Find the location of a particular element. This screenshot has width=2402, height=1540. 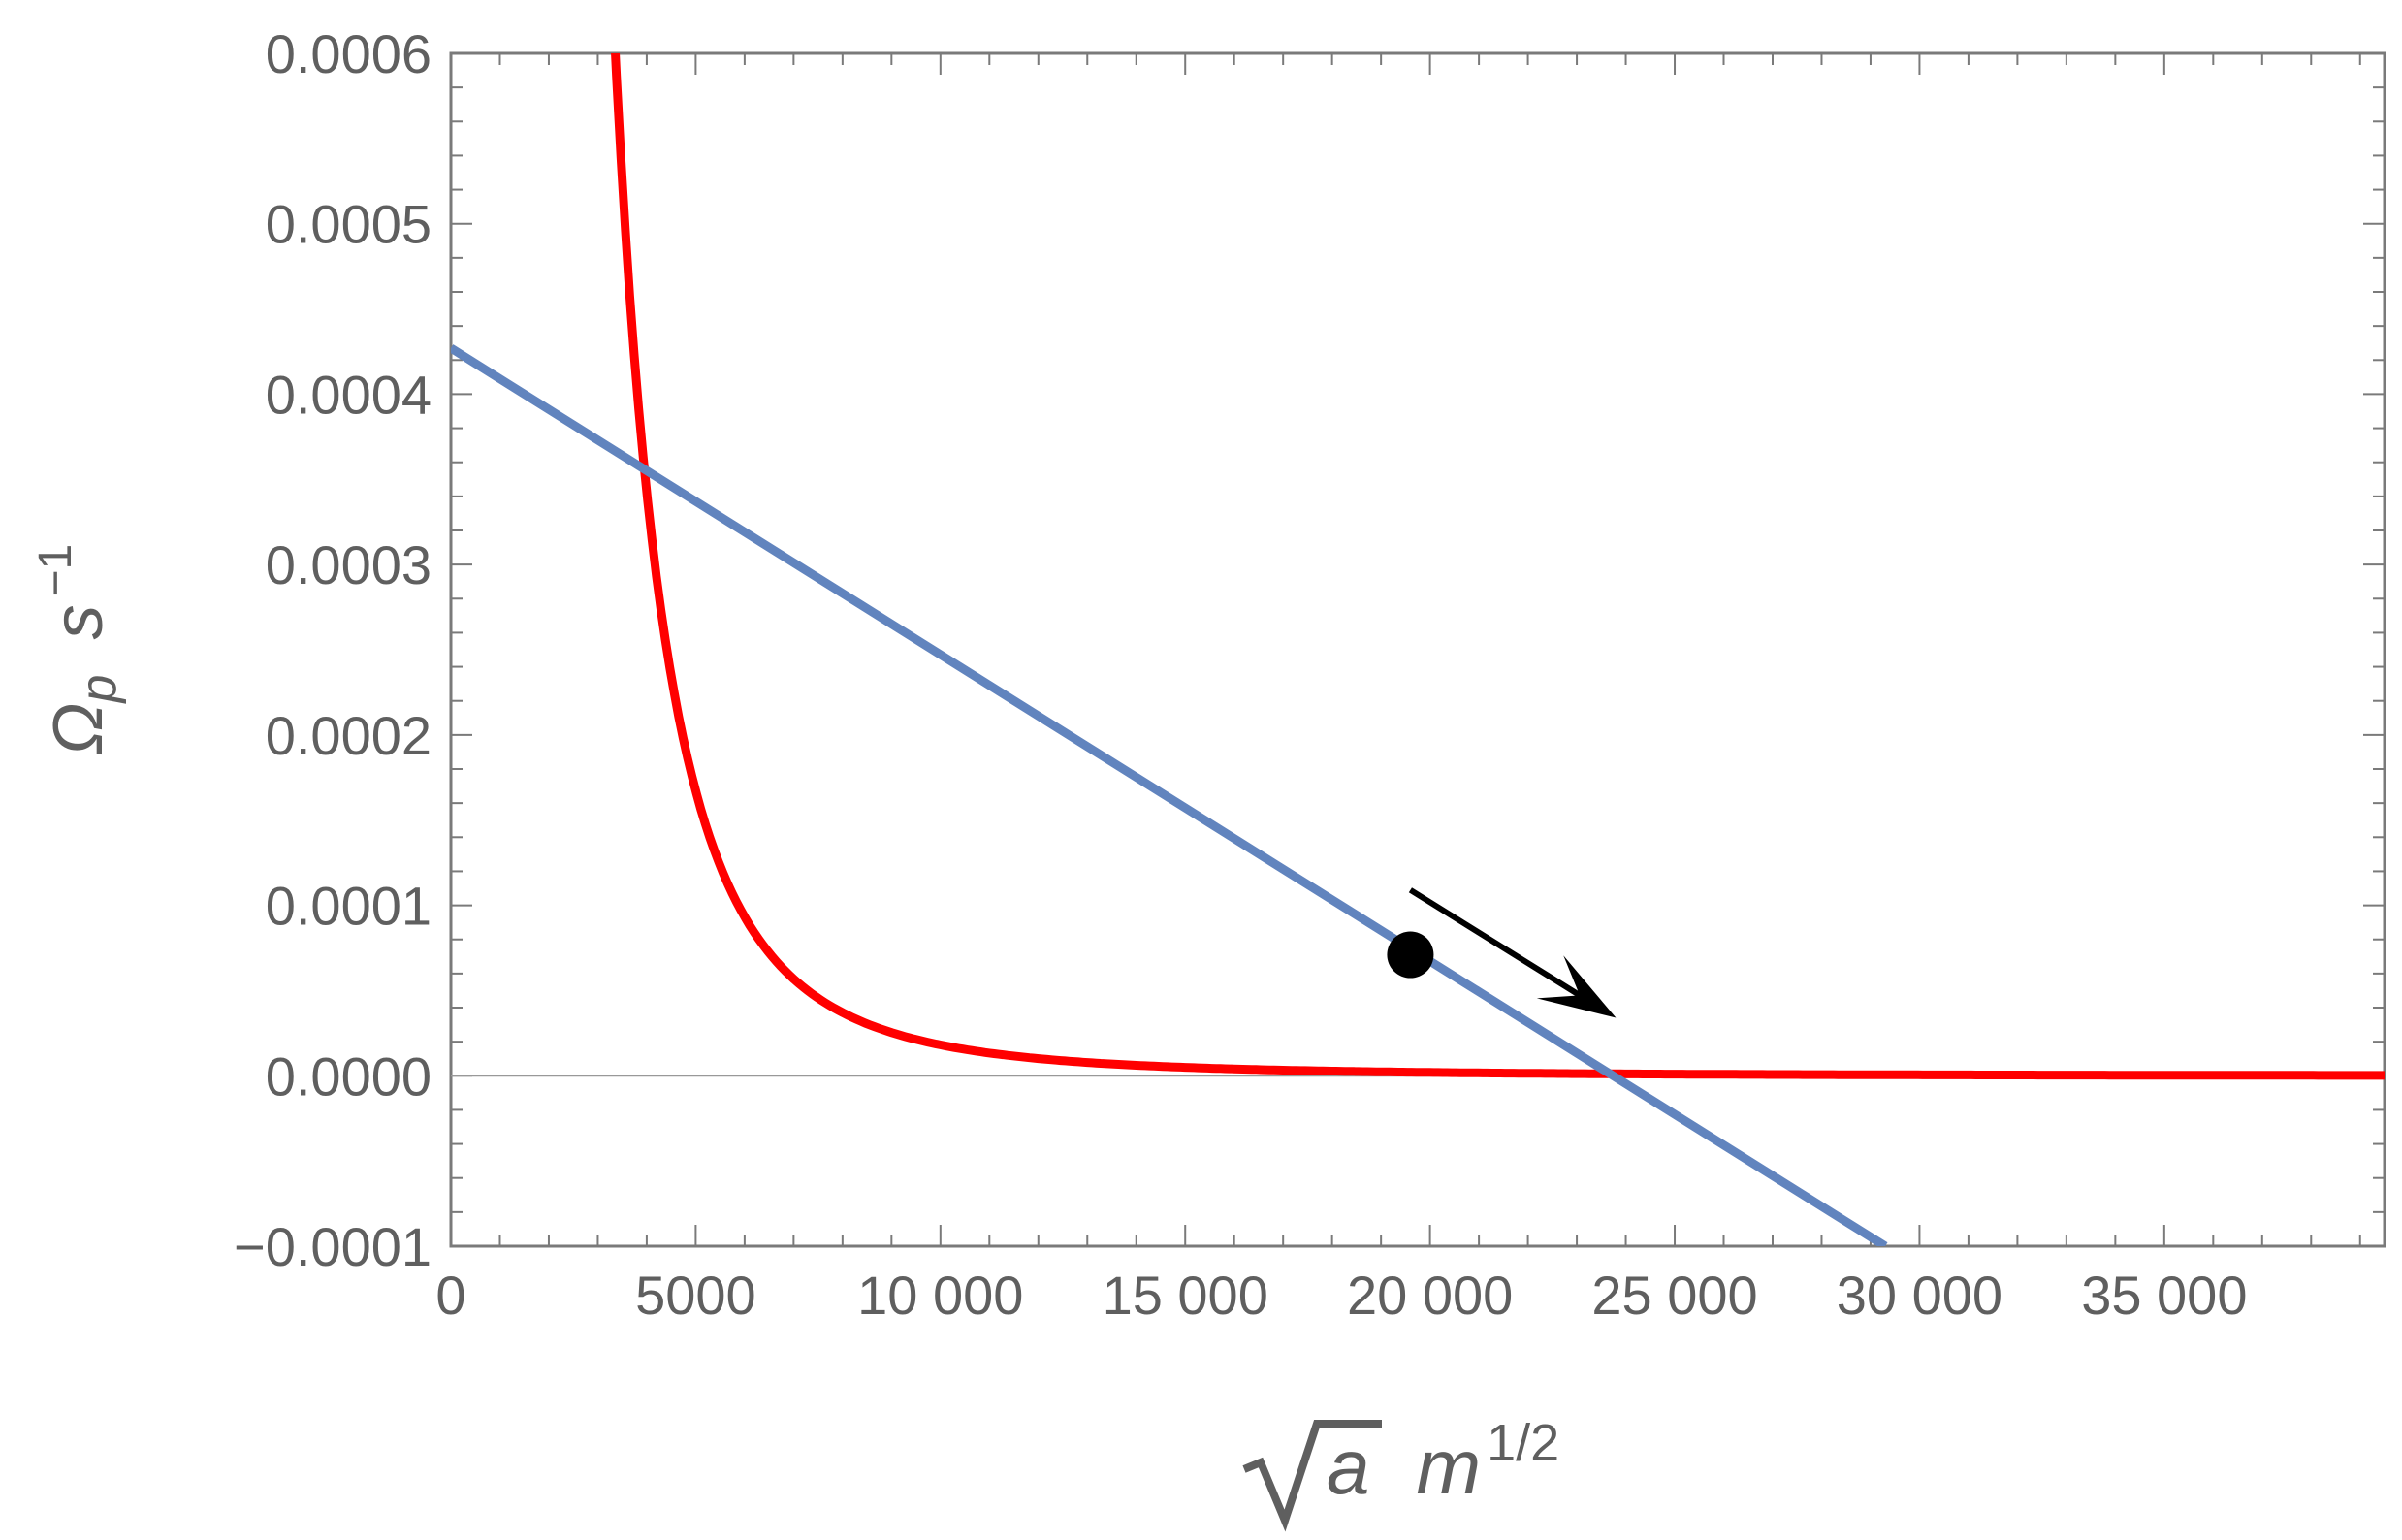

y-tick-label: 0.0005 is located at coordinates (349, 225).